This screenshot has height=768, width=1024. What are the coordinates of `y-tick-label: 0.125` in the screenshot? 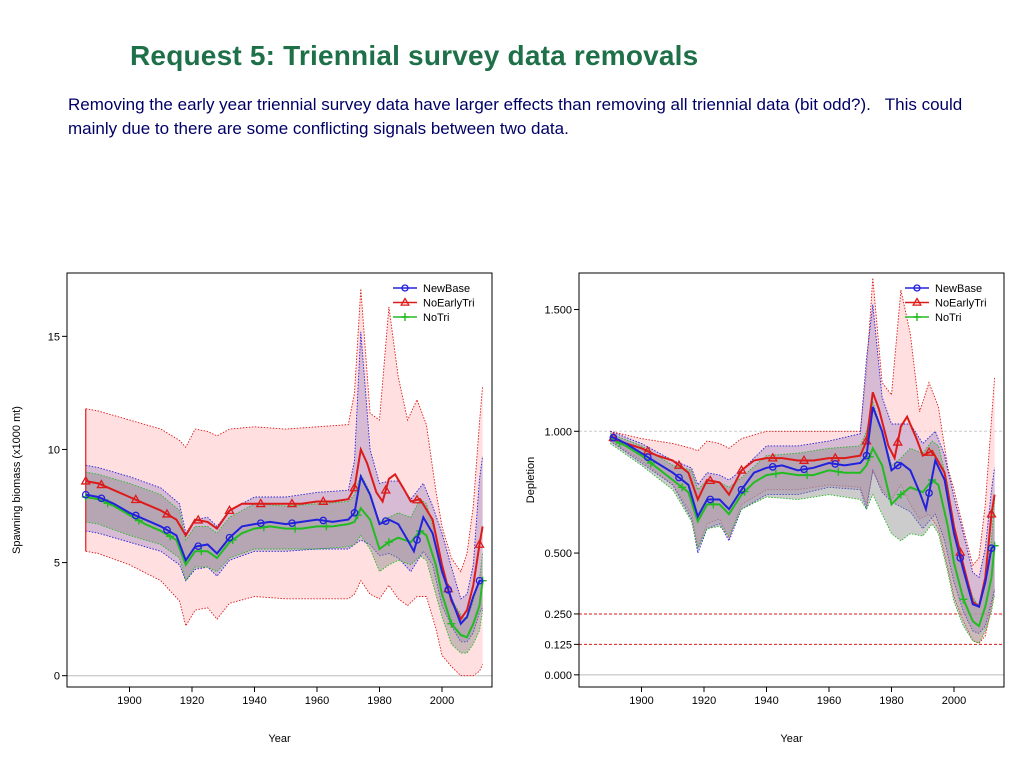 It's located at (558, 645).